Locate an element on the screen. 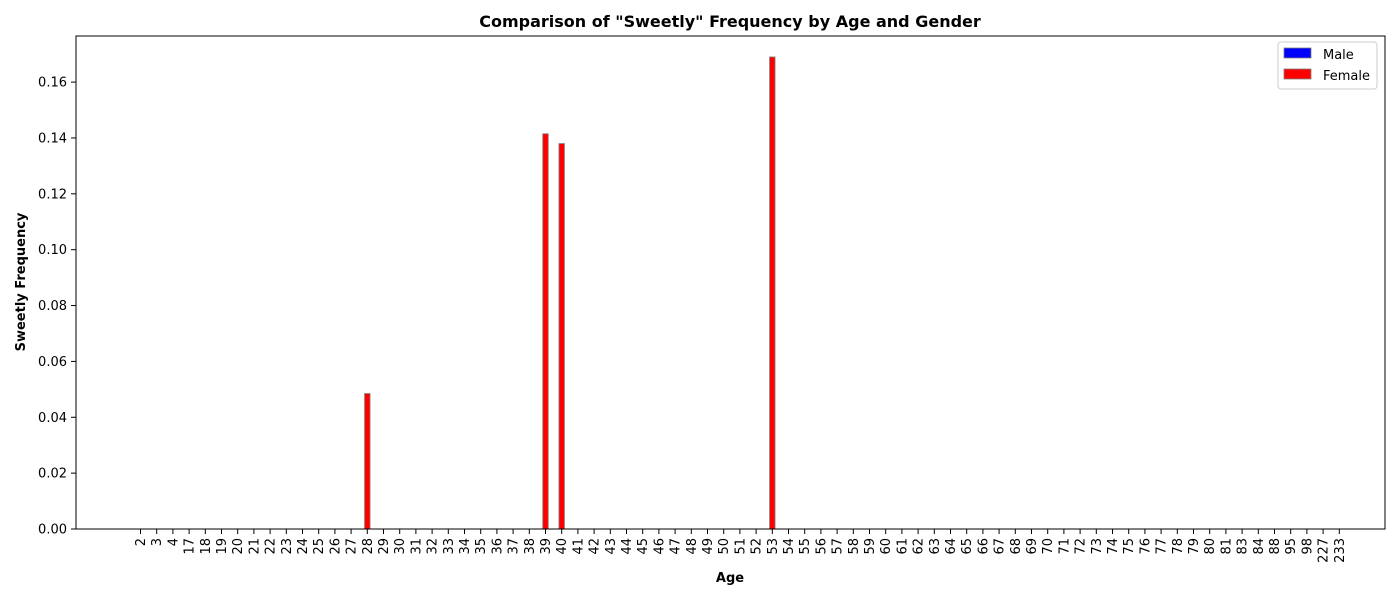  x-tick-label: 45 is located at coordinates (643, 546).